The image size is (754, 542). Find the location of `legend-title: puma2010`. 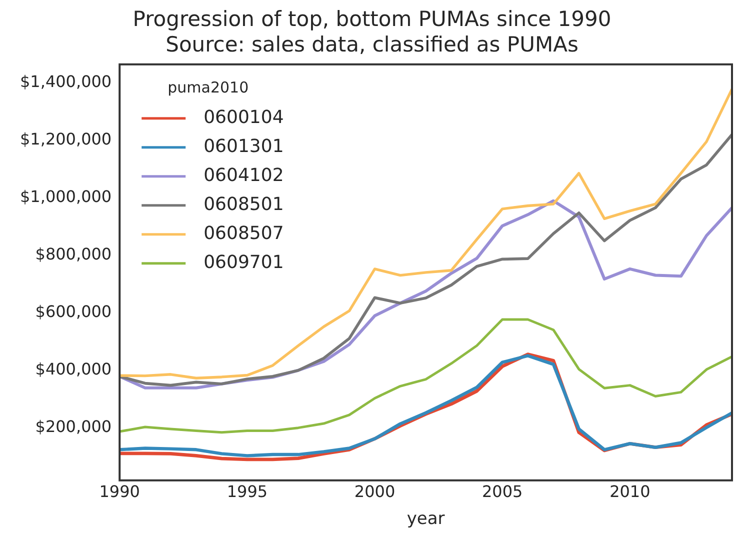

legend-title: puma2010 is located at coordinates (208, 87).